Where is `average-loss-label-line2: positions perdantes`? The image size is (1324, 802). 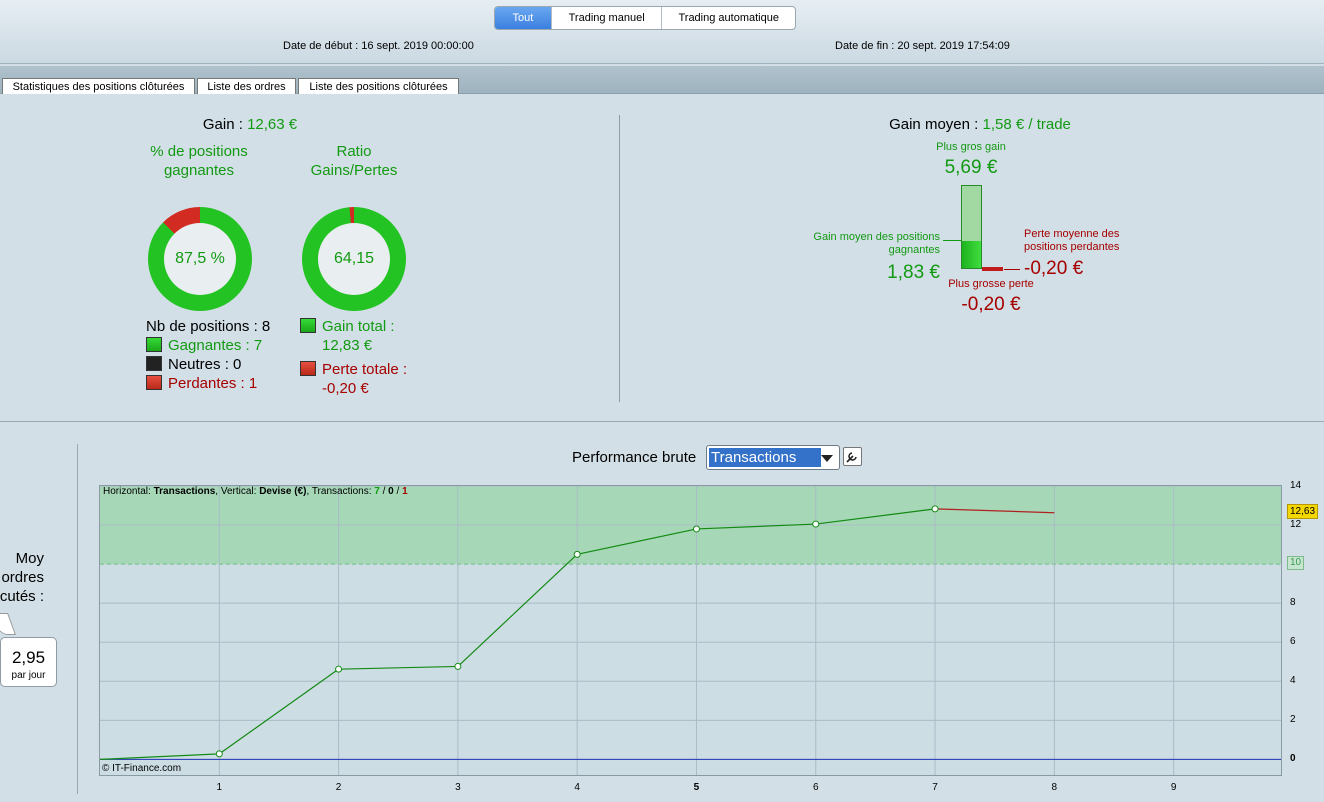 average-loss-label-line2: positions perdantes is located at coordinates (1072, 247).